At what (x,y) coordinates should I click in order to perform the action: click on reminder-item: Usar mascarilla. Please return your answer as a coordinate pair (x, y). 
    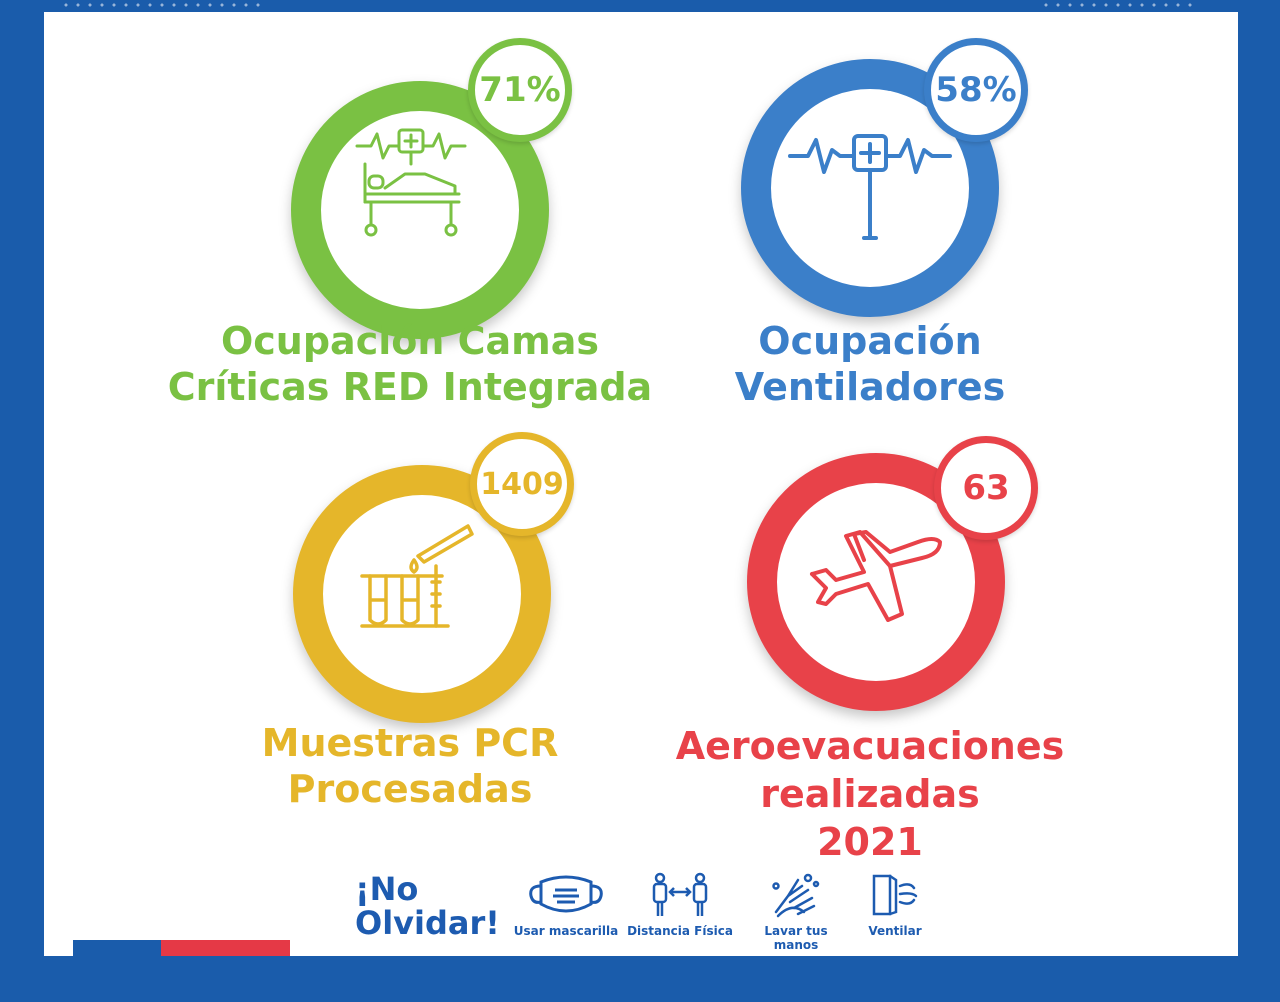
    Looking at the image, I should click on (566, 905).